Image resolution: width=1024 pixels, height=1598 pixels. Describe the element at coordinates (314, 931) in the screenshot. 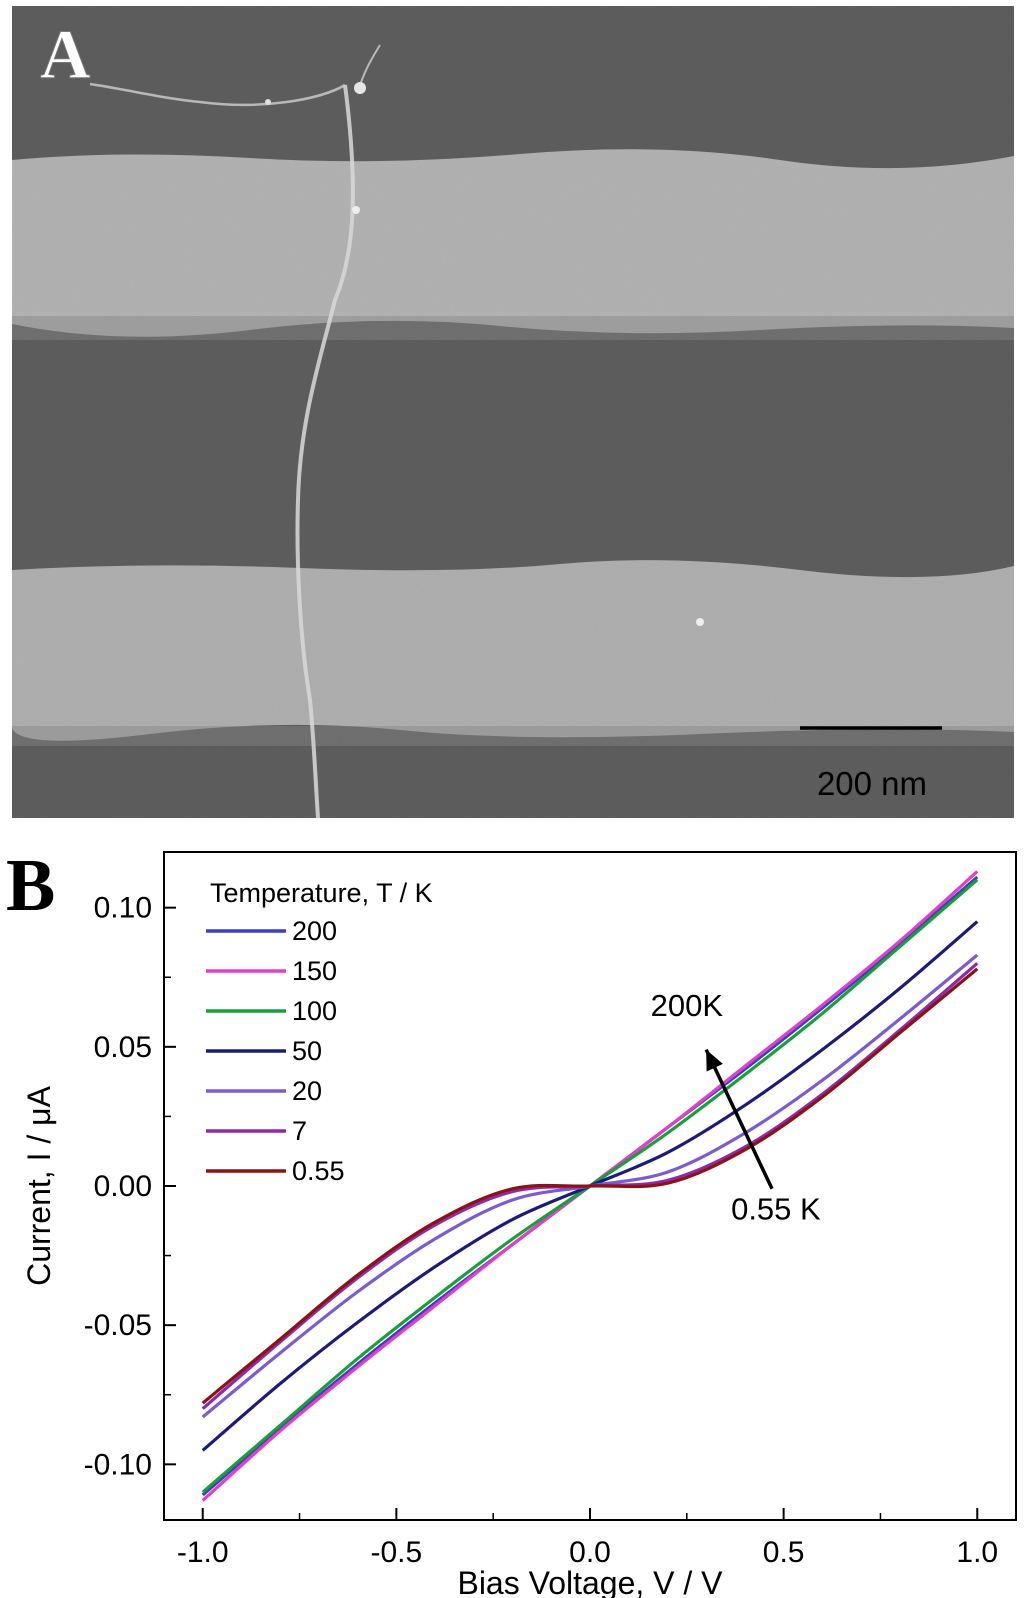

I see `legend-entry-label: 200` at that location.